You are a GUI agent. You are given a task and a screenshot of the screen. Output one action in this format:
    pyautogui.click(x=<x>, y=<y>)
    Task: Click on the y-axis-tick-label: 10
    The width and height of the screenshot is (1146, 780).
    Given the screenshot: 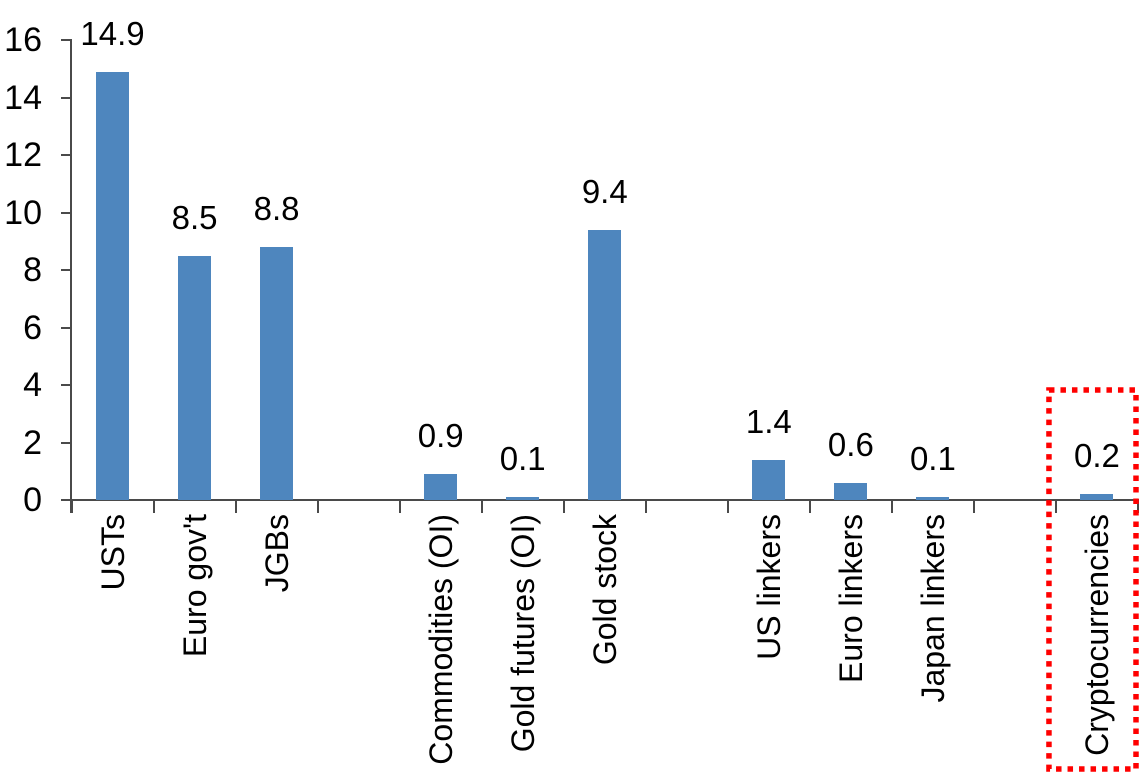 What is the action you would take?
    pyautogui.click(x=23, y=212)
    